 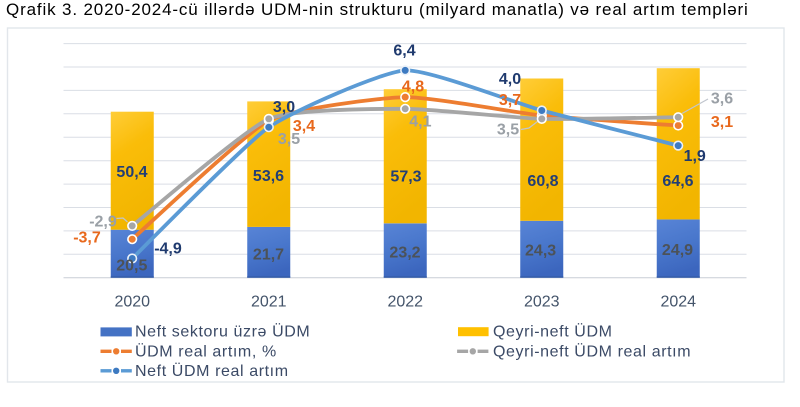 What do you see at coordinates (404, 253) in the screenshot?
I see `svg-text: 23,2` at bounding box center [404, 253].